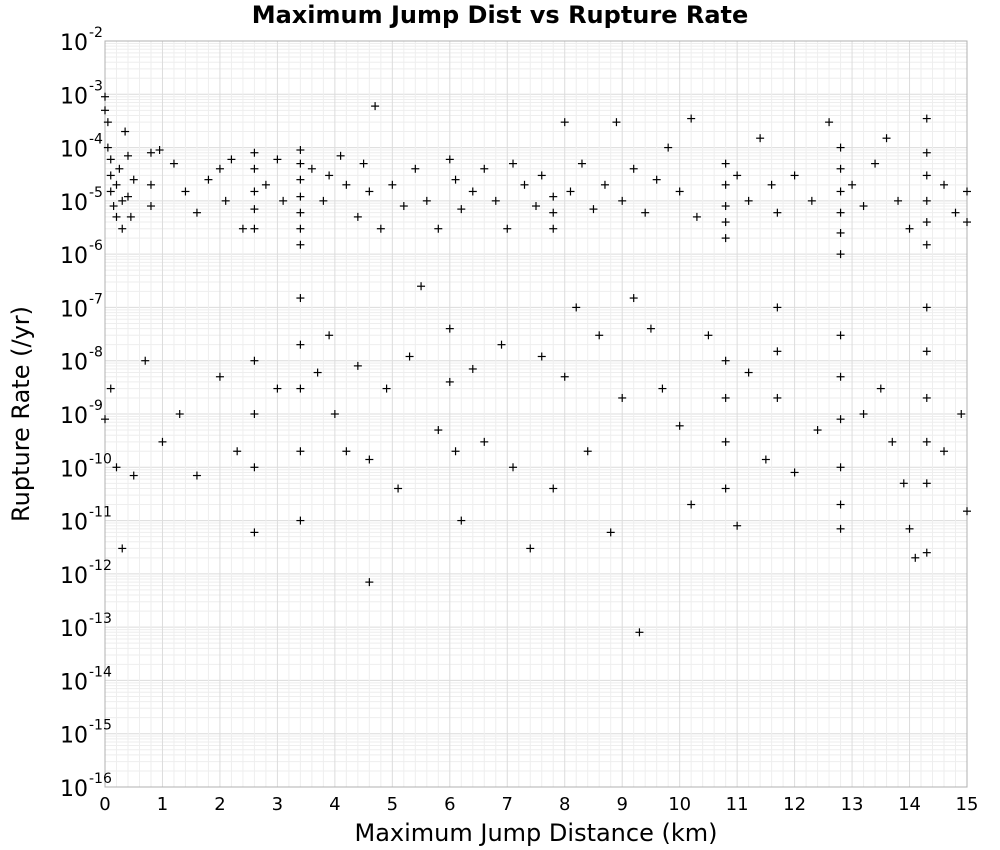 This screenshot has width=1000, height=850. Describe the element at coordinates (507, 804) in the screenshot. I see `x-tick-label: 7` at that location.